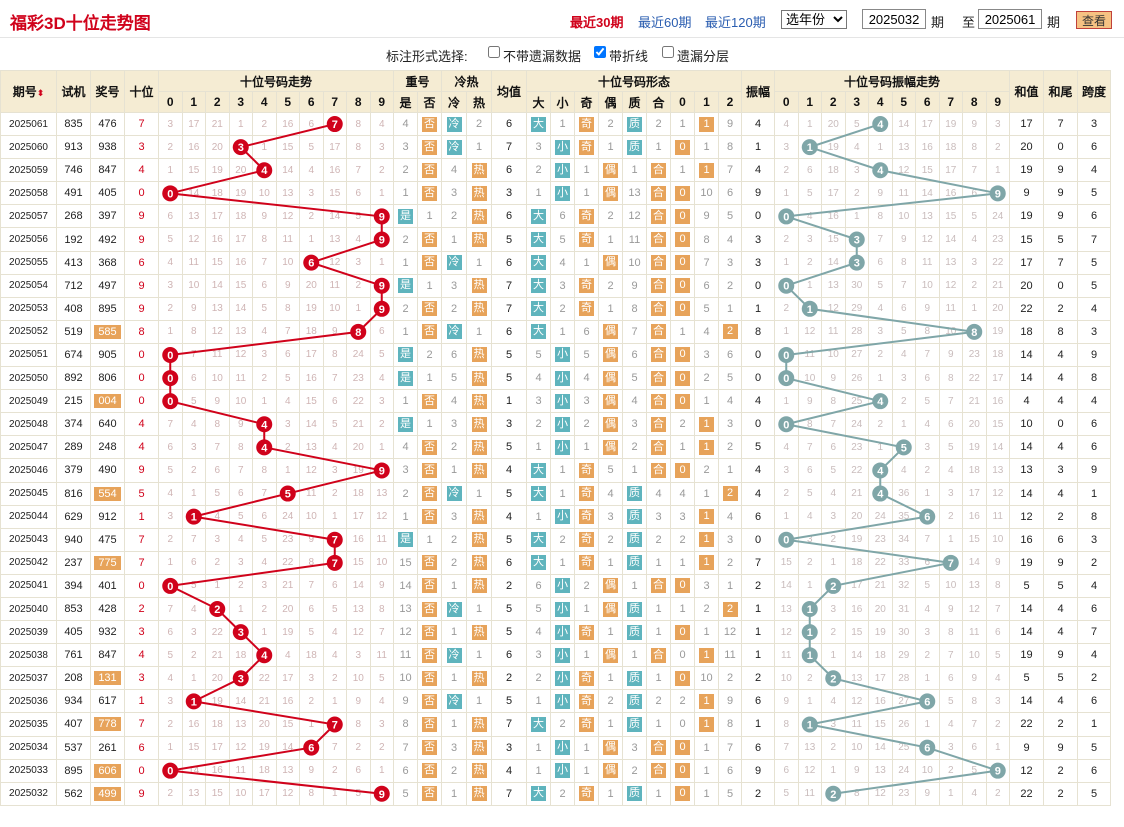 The height and width of the screenshot is (827, 1124). What do you see at coordinates (814, 19) in the screenshot?
I see `year-select: 选年份` at bounding box center [814, 19].